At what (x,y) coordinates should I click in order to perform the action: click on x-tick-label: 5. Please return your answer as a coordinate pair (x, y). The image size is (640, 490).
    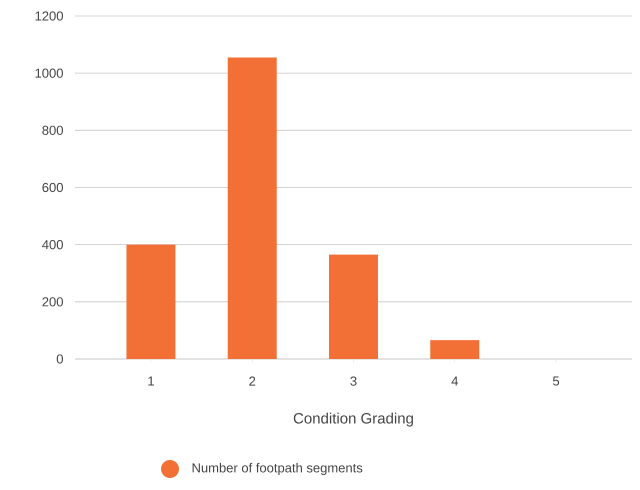
    Looking at the image, I should click on (556, 381).